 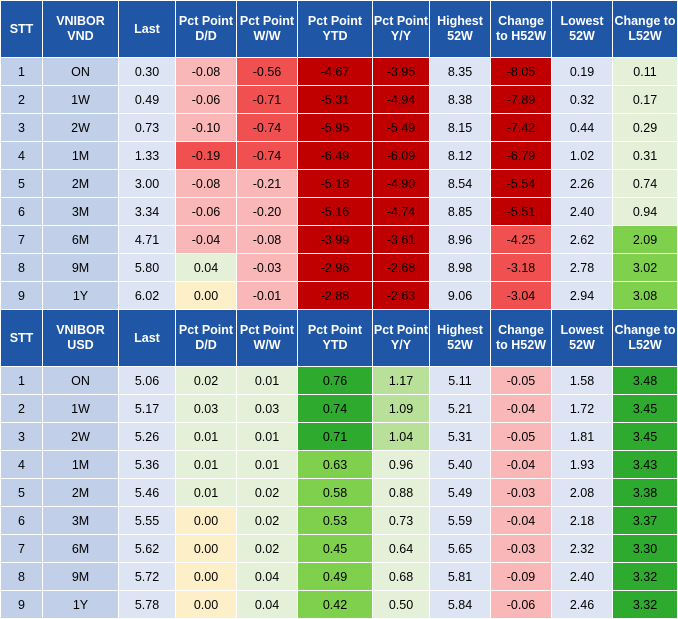 What do you see at coordinates (582, 408) in the screenshot?
I see `cell-lowest-52w: 1.72` at bounding box center [582, 408].